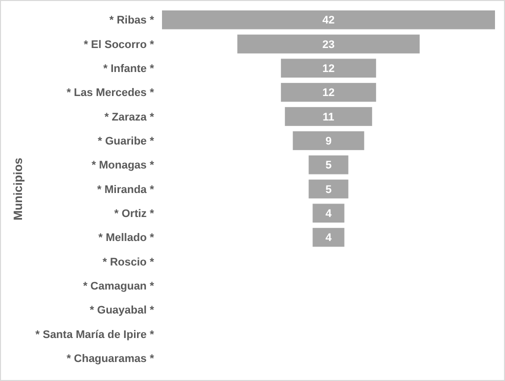  Describe the element at coordinates (328, 142) in the screenshot. I see `data-label: 9` at that location.